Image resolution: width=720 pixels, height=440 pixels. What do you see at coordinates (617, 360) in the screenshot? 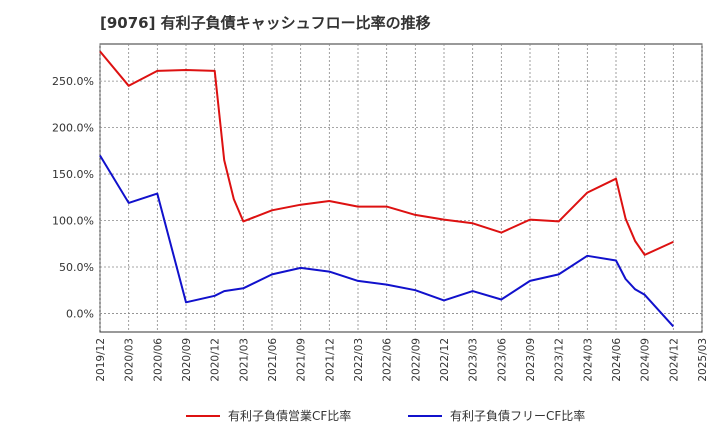
I see `x-tick-label: 2024/06` at bounding box center [617, 360].